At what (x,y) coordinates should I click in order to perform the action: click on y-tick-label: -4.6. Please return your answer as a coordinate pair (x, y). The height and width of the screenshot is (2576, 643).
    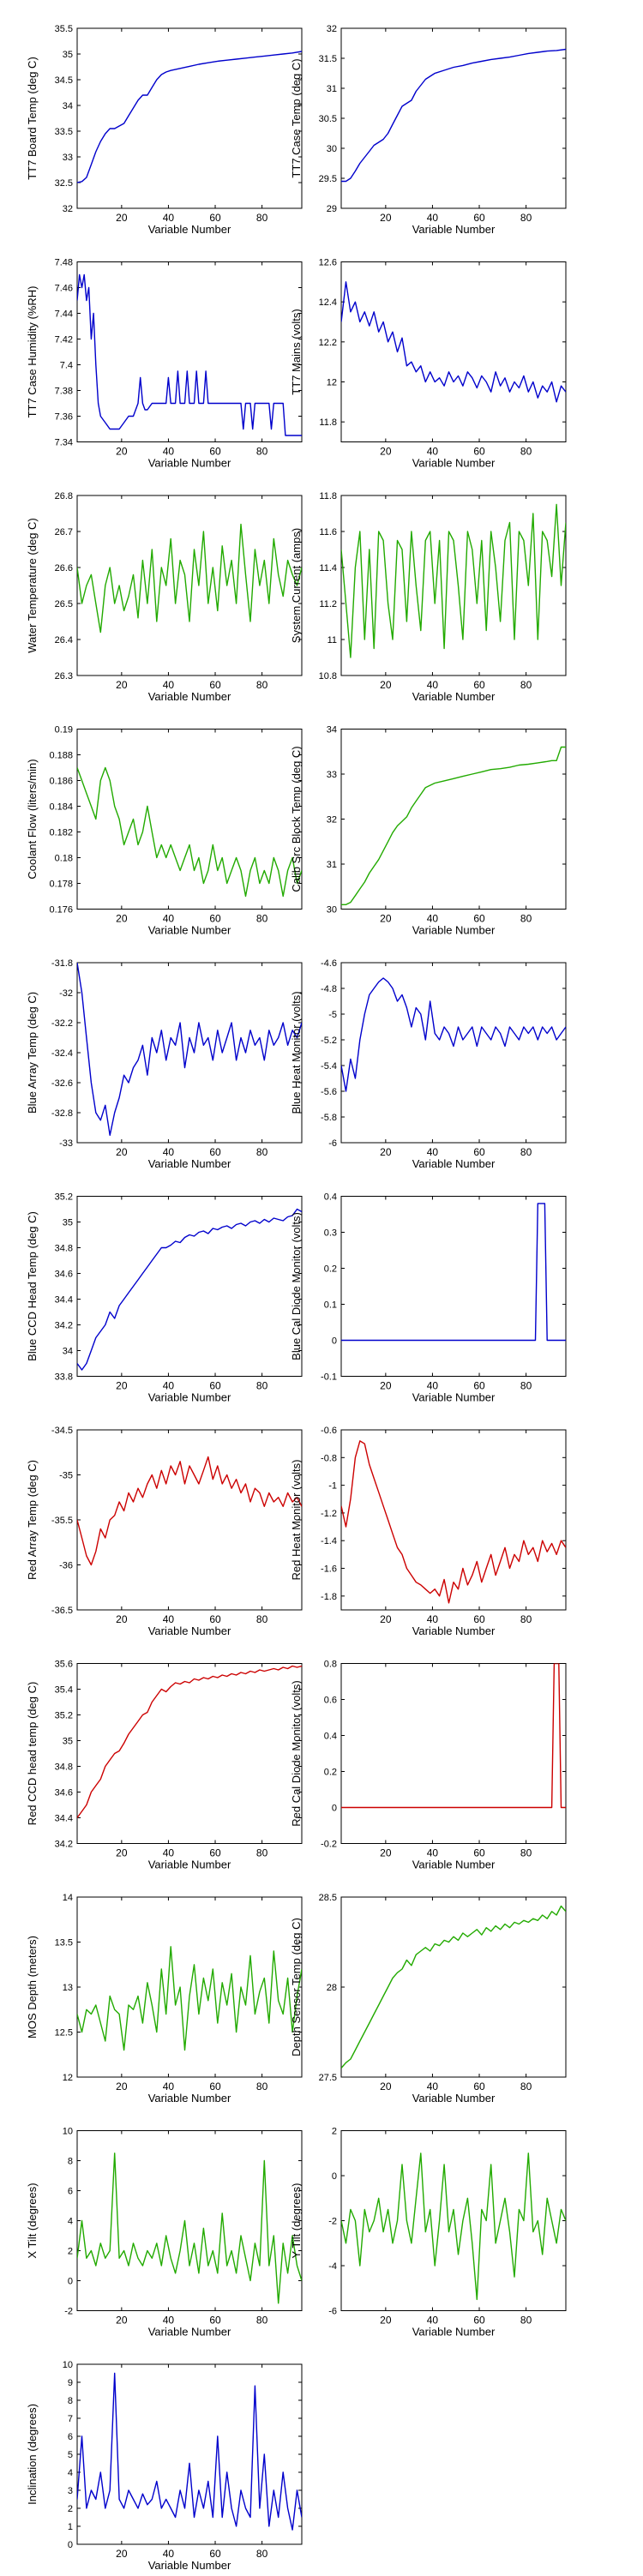
    Looking at the image, I should click on (329, 963).